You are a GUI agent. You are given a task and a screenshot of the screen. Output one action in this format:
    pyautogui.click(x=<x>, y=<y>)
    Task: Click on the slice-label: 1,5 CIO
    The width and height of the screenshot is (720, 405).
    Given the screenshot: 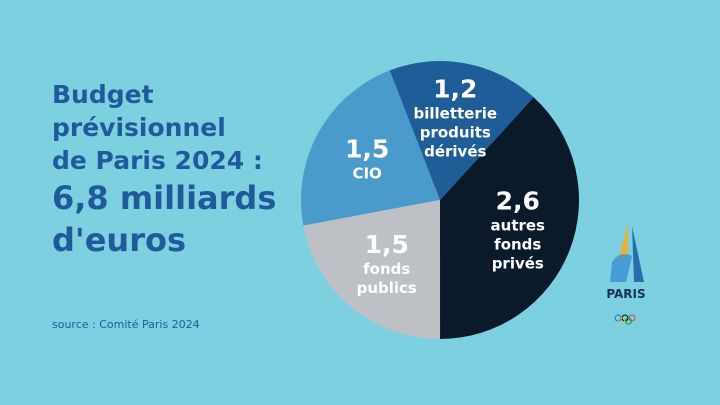 What is the action you would take?
    pyautogui.click(x=367, y=159)
    